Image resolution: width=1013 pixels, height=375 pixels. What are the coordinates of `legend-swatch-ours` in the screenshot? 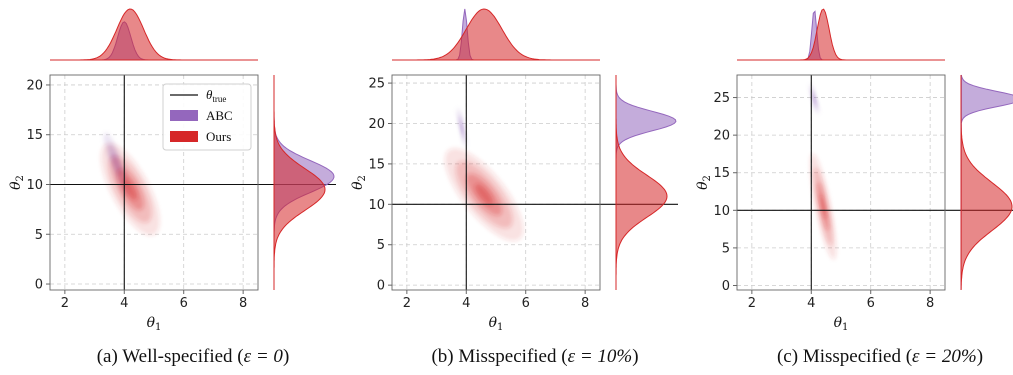 It's located at (184, 136).